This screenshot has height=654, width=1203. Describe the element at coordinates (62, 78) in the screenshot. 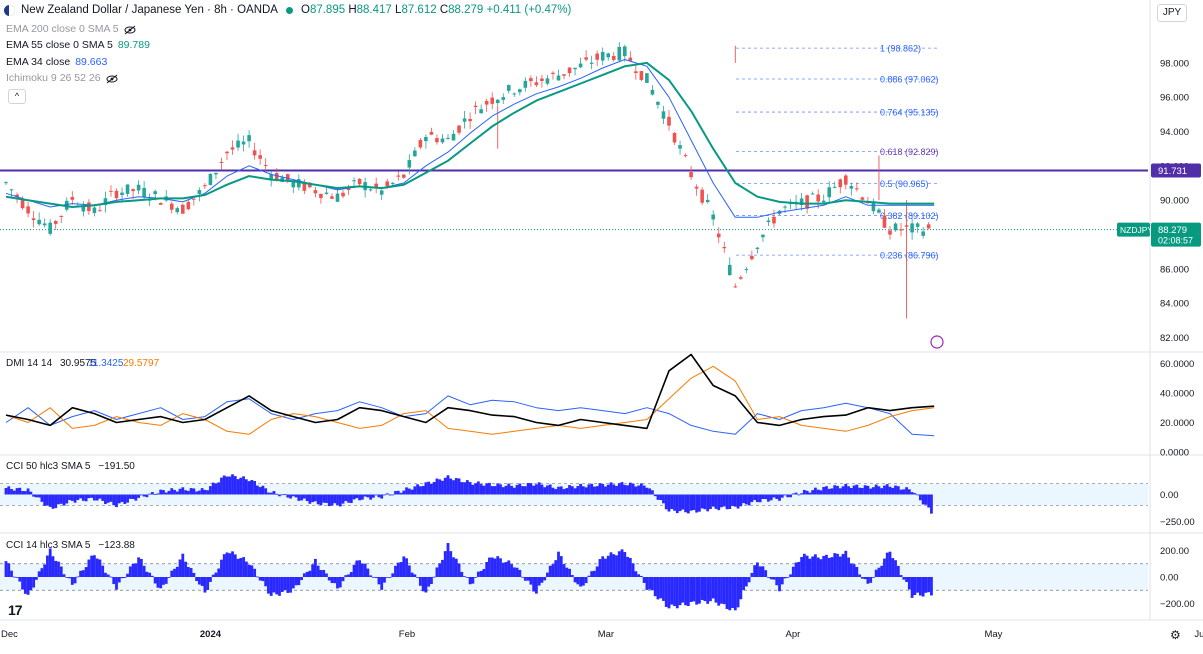

I see `legend-ichimoku: Ichimoku 9 26 52 26` at that location.